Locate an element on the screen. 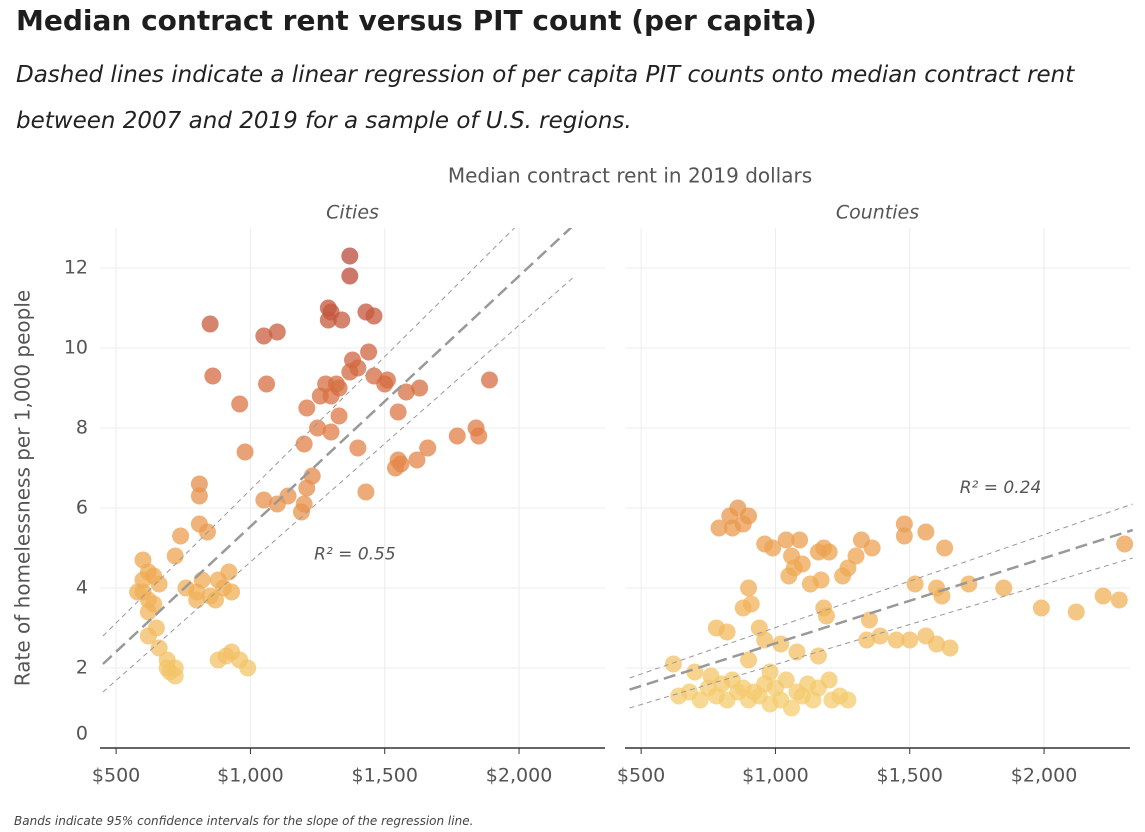 The width and height of the screenshot is (1145, 832). annotation: R² = 0.55 is located at coordinates (355, 554).